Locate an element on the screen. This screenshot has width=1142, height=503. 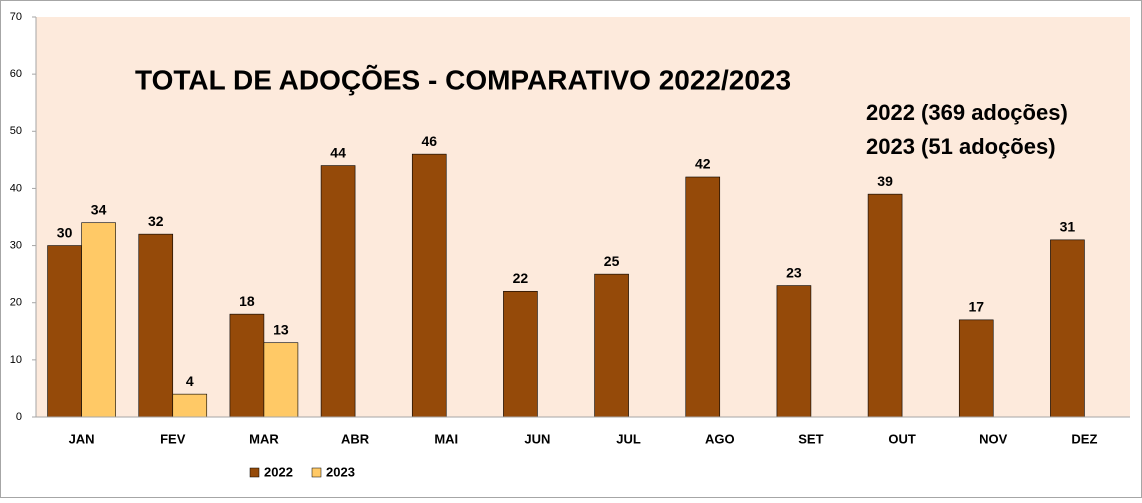
legend-label: 2022 is located at coordinates (278, 471).